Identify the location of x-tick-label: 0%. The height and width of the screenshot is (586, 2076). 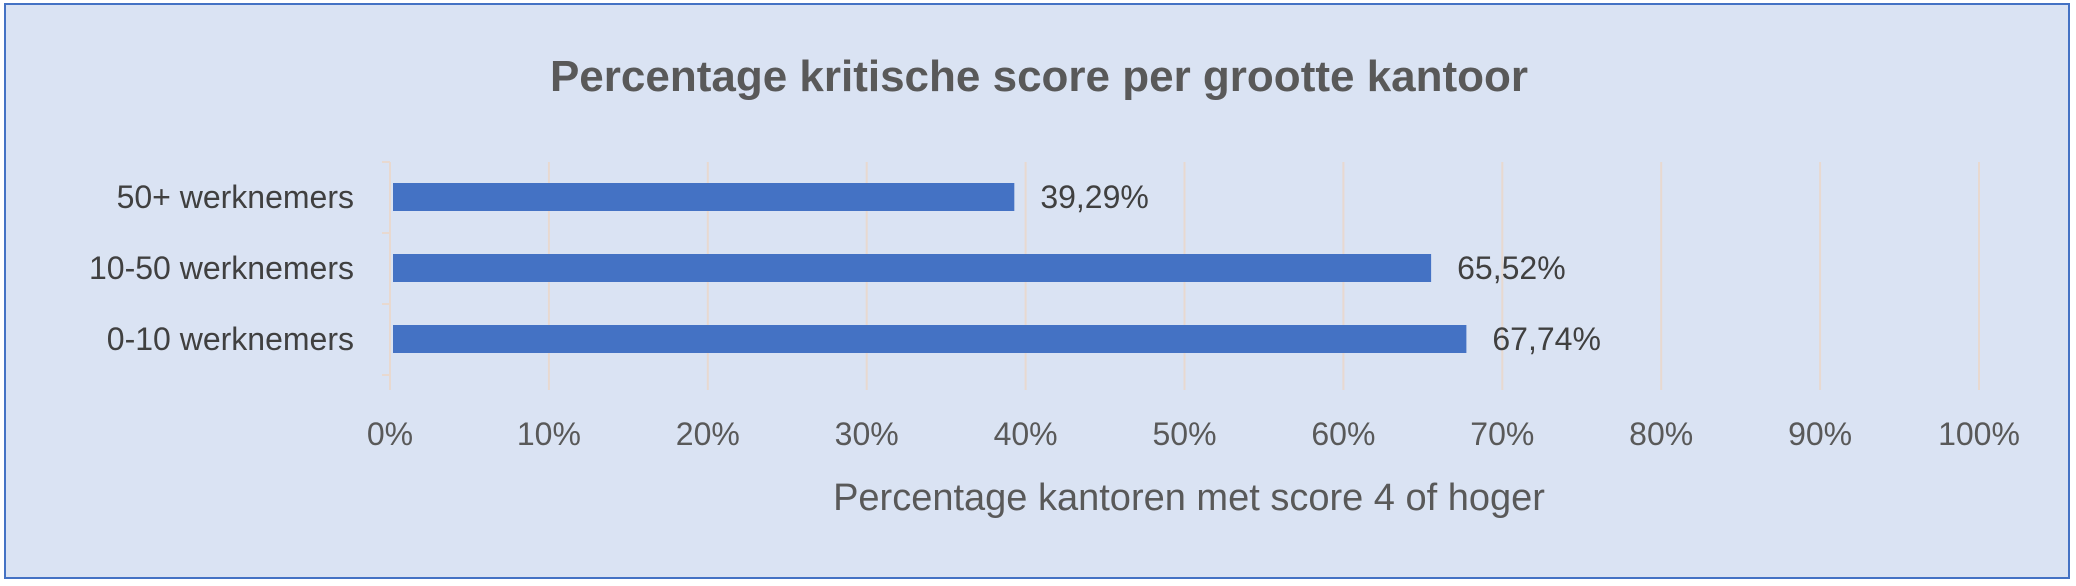
(390, 434).